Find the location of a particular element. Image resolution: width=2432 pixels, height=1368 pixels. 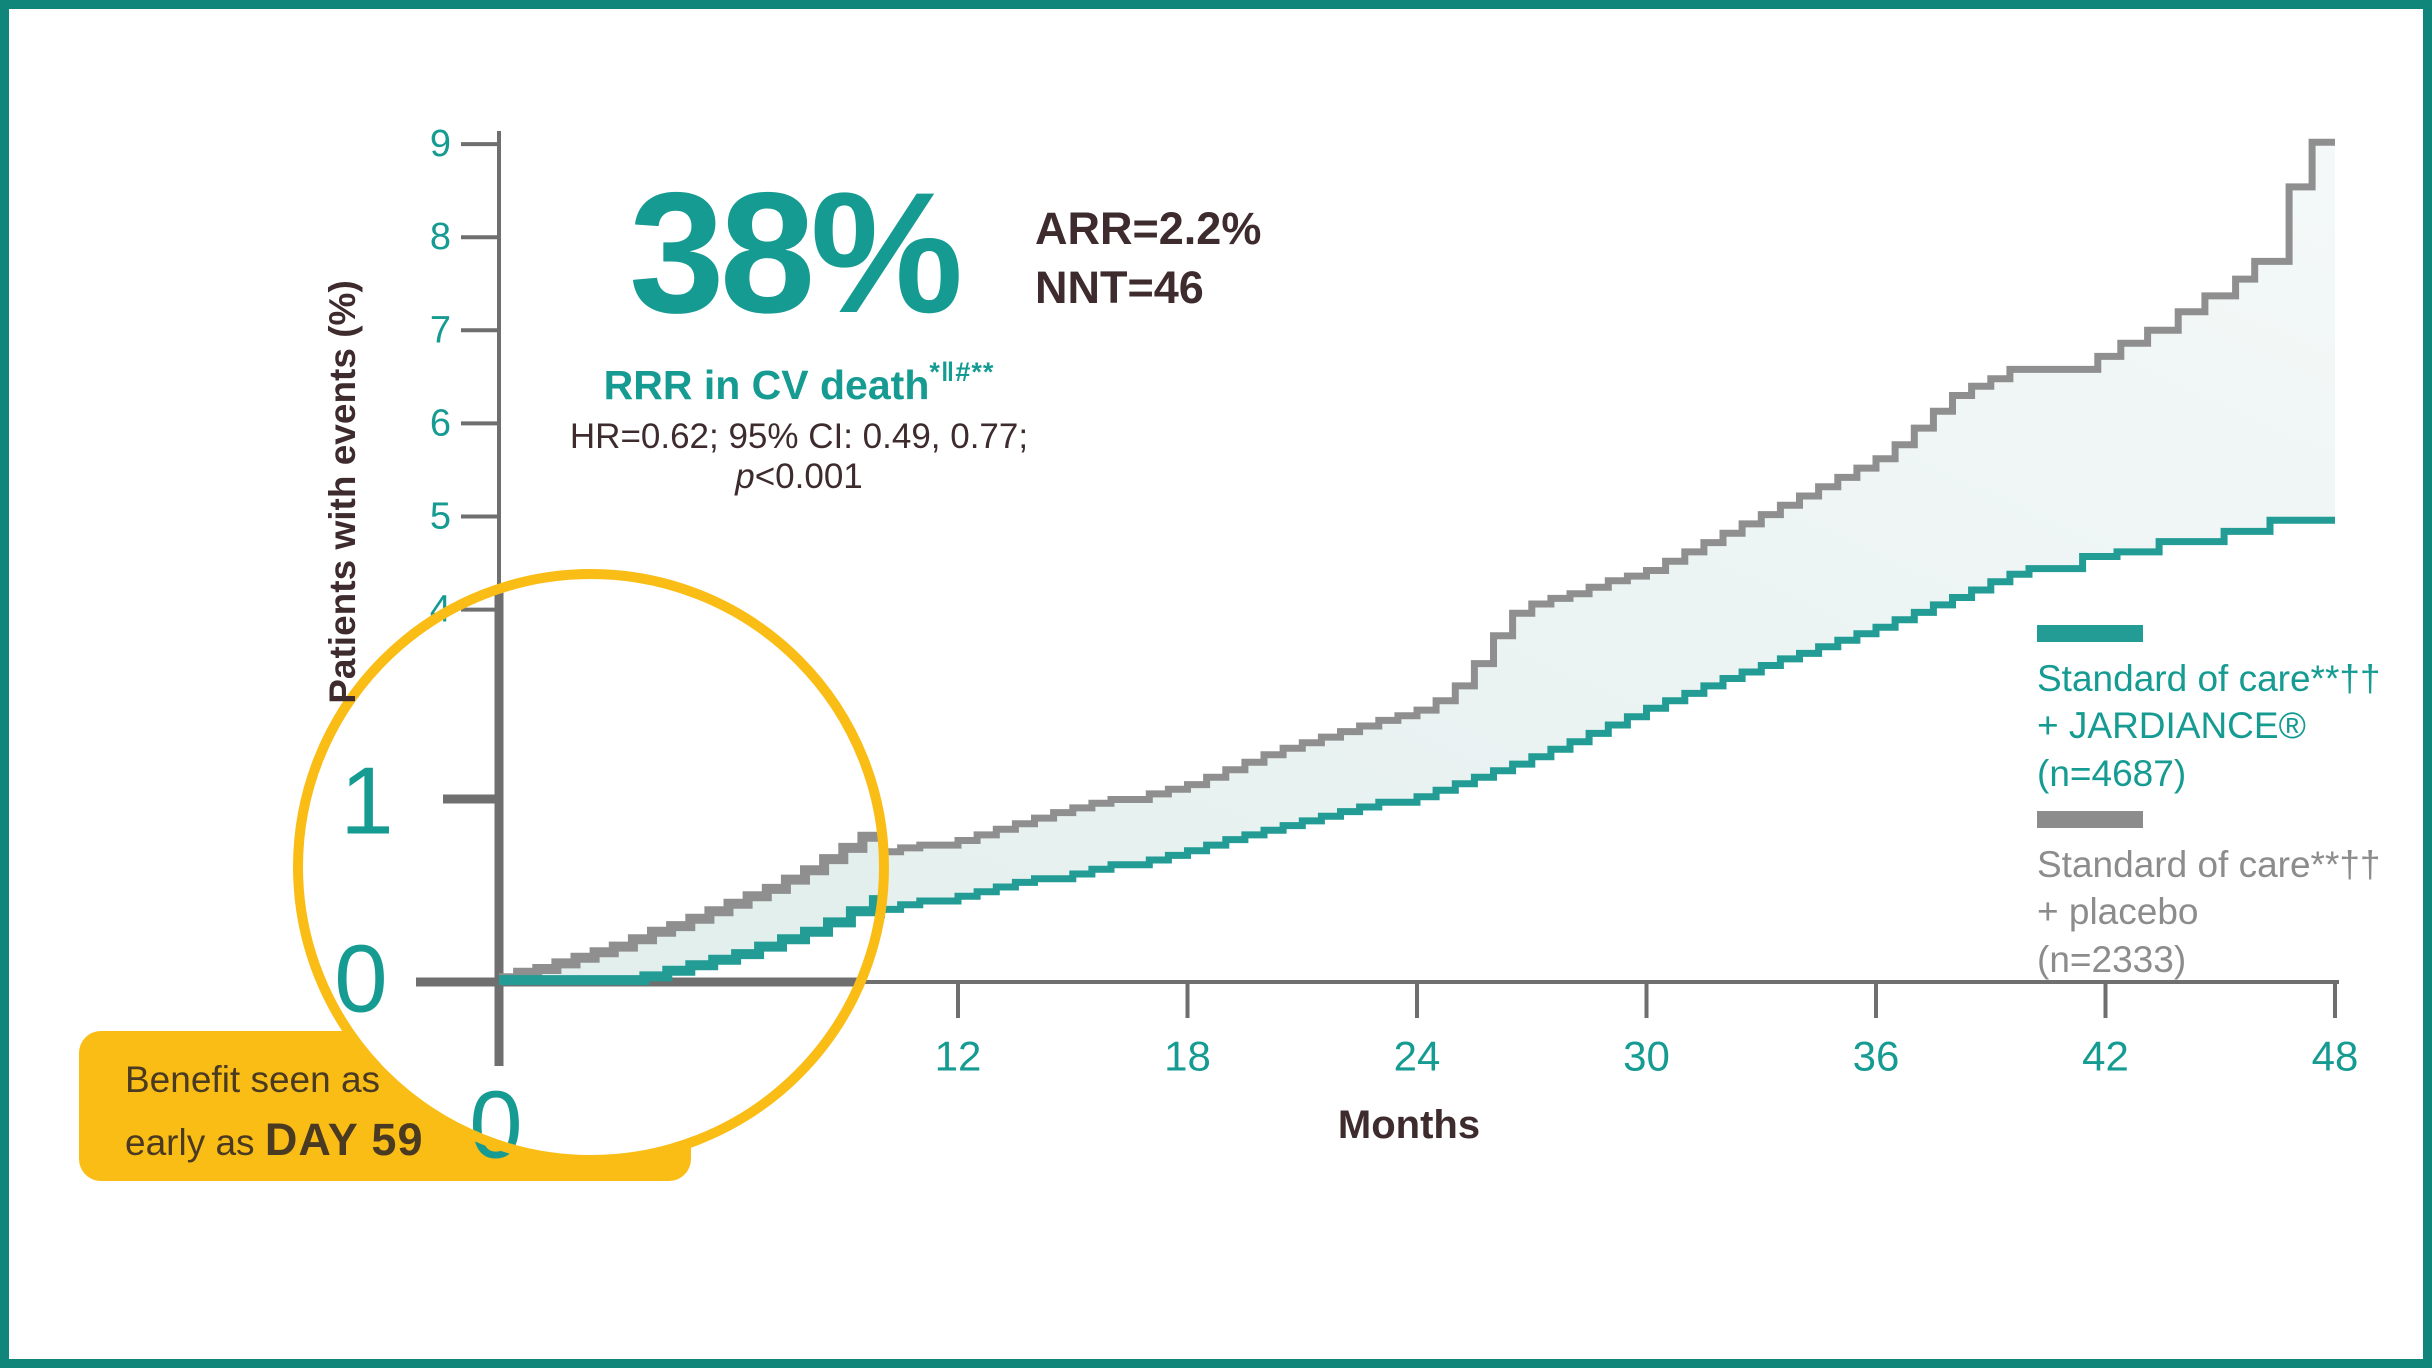

x-tick-label-36: 36 is located at coordinates (1876, 1055).